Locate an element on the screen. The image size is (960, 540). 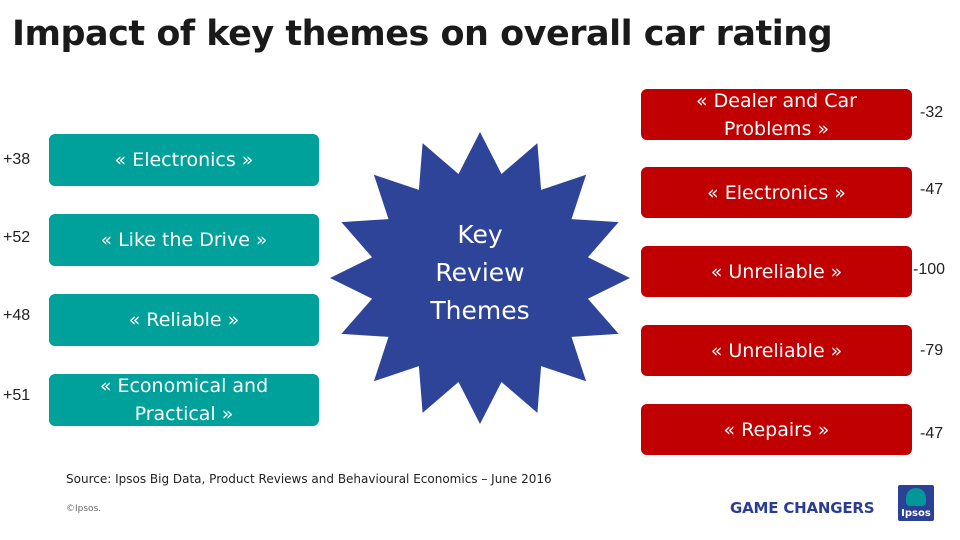
negative-theme-repairs: « Repairs » is located at coordinates (776, 429).